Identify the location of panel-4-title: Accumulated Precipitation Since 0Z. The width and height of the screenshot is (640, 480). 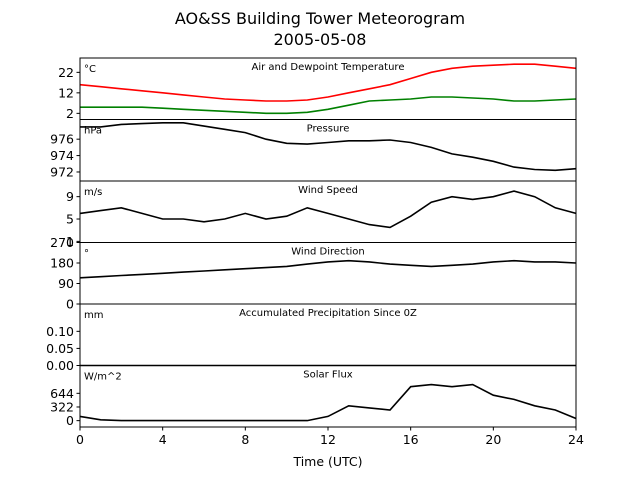
(328, 313).